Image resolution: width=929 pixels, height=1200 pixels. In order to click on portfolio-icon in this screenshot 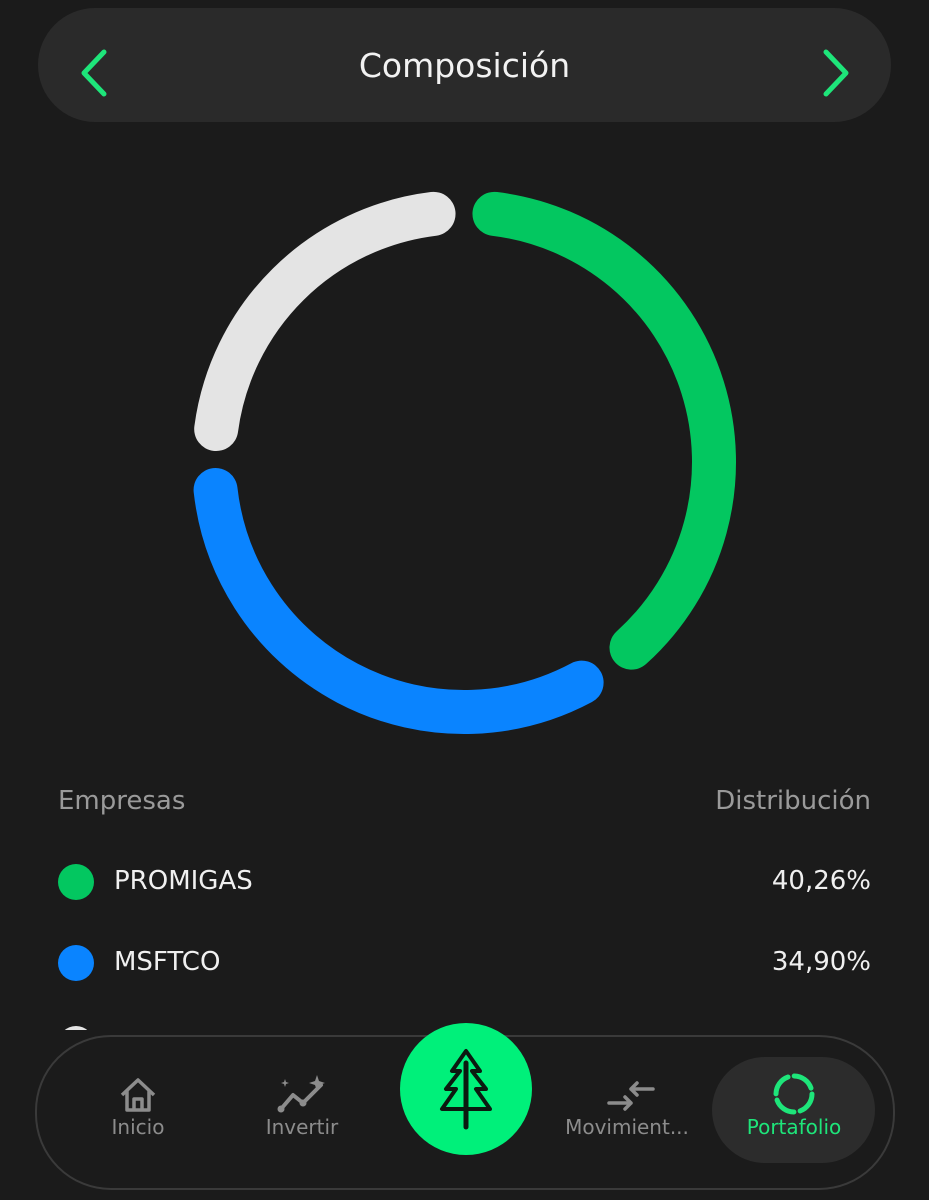, I will do `click(794, 1094)`.